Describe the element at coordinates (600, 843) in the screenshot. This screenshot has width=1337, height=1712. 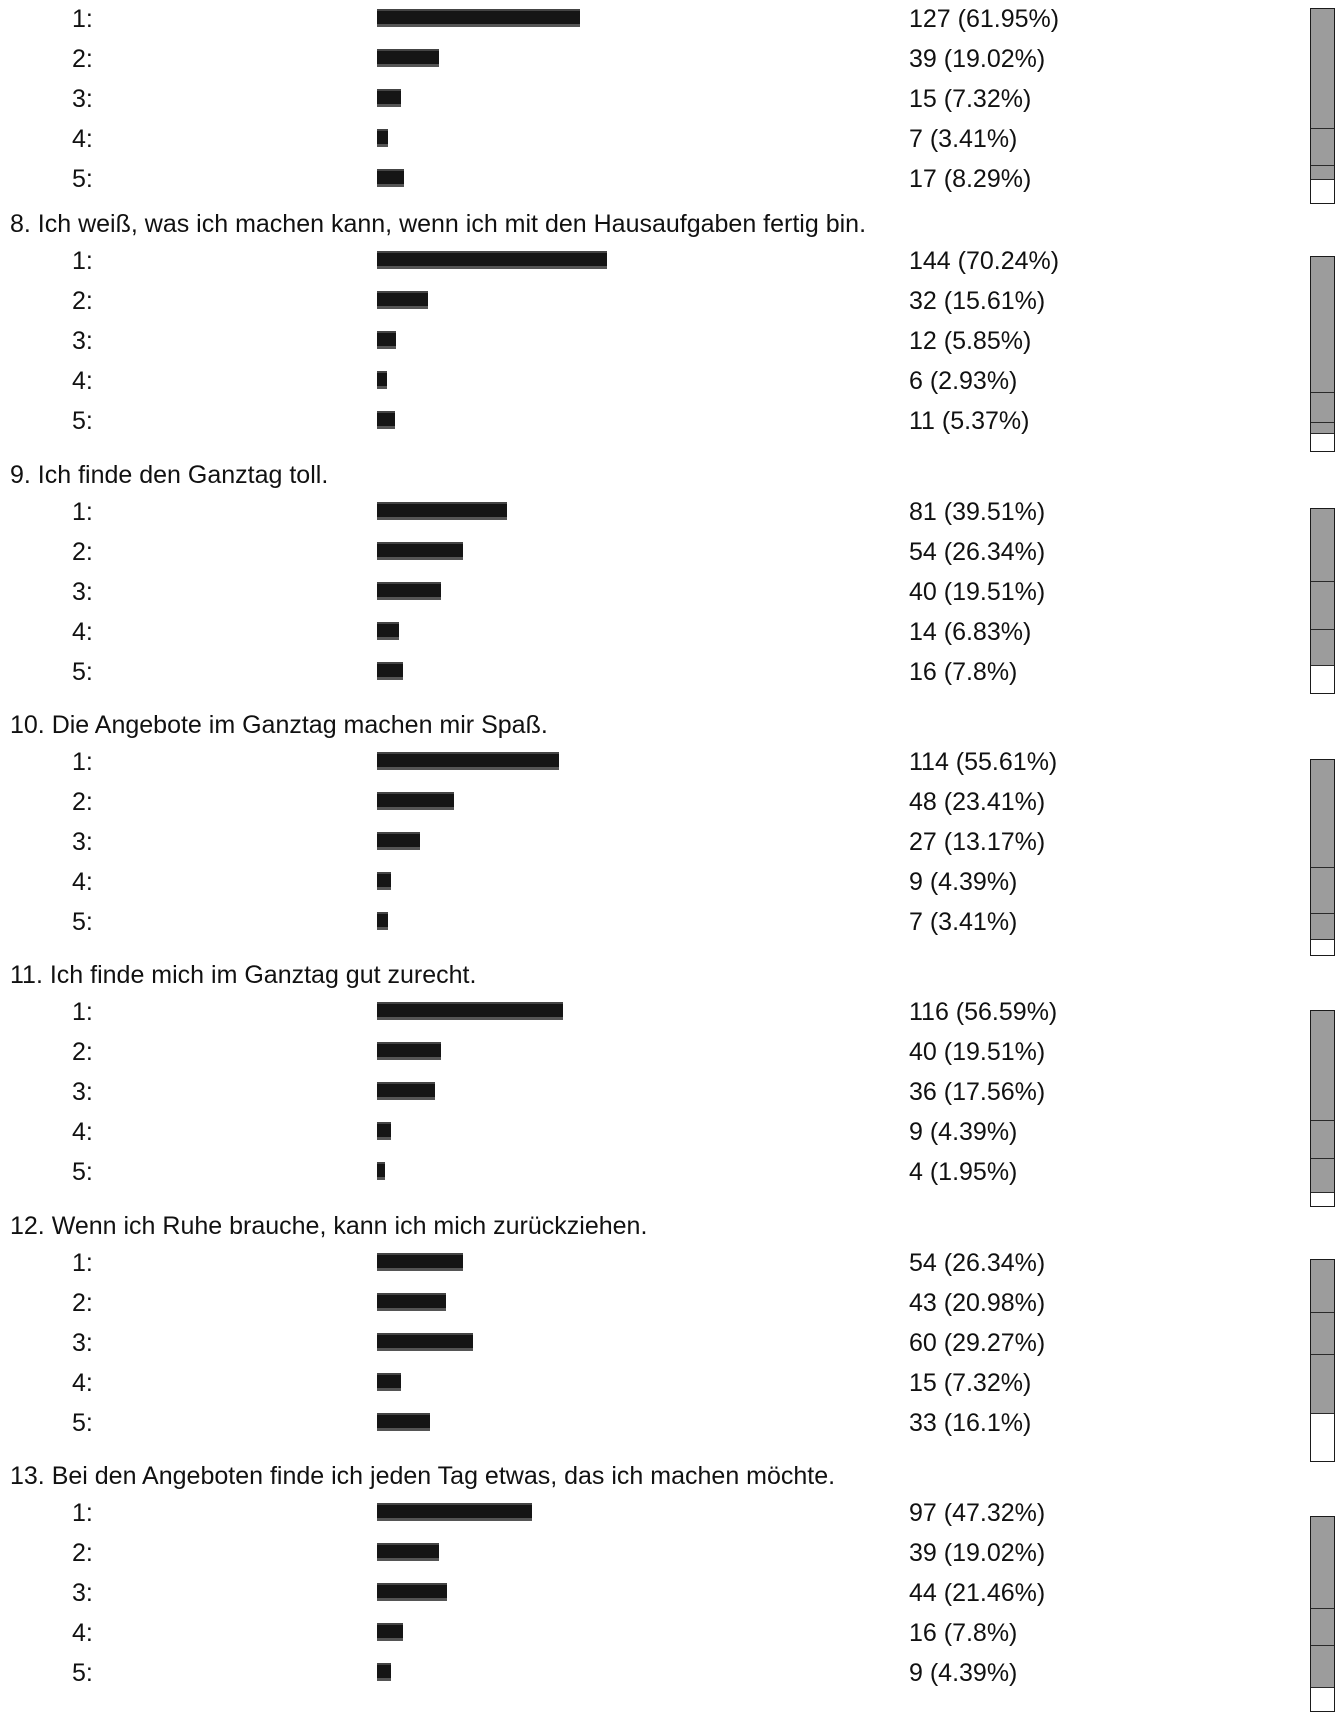
I see `answer-row: 3: 27 (13.17%)` at that location.